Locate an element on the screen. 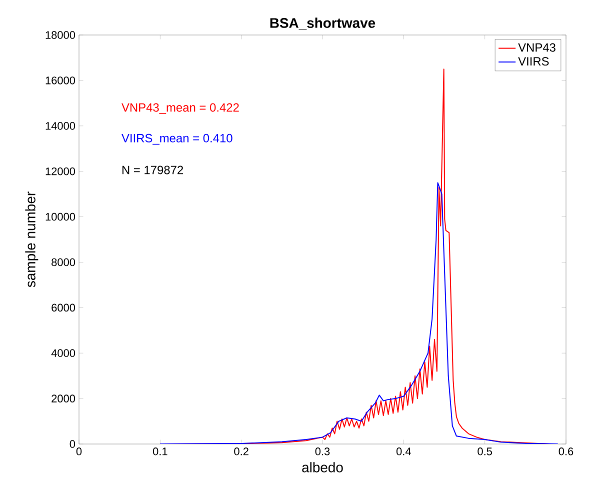 The height and width of the screenshot is (489, 595). x-tick-label: 0.6 is located at coordinates (566, 452).